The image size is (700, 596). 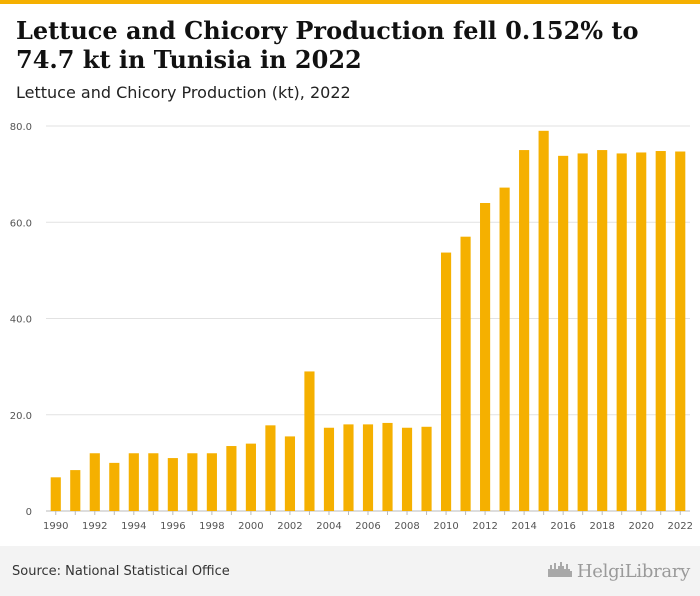 I want to click on y-axis-ticks: 0 20.0 40.0 60.0 80.0, so click(x=21, y=320).